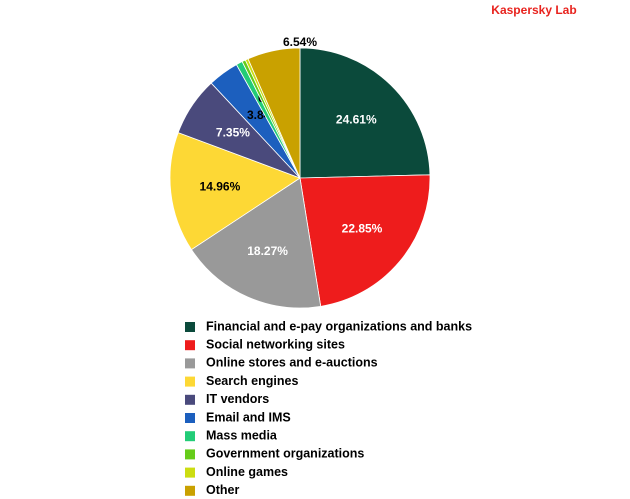 The height and width of the screenshot is (499, 630). I want to click on data-label: 6.54%, so click(300, 42).